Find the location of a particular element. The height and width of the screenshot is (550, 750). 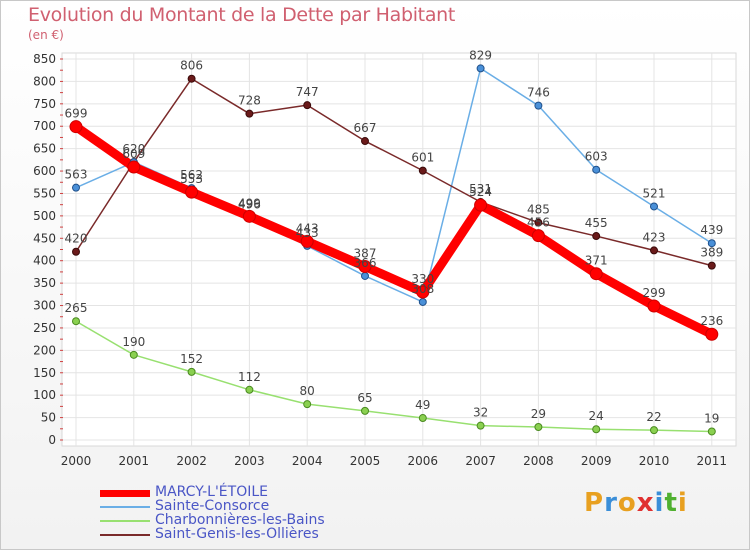

data-label-saint-genis: 728 is located at coordinates (249, 101).